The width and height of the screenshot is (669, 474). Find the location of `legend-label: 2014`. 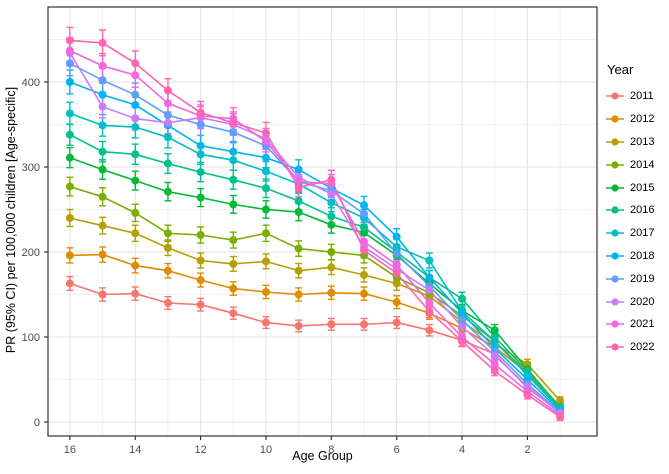

legend-label: 2014 is located at coordinates (642, 164).